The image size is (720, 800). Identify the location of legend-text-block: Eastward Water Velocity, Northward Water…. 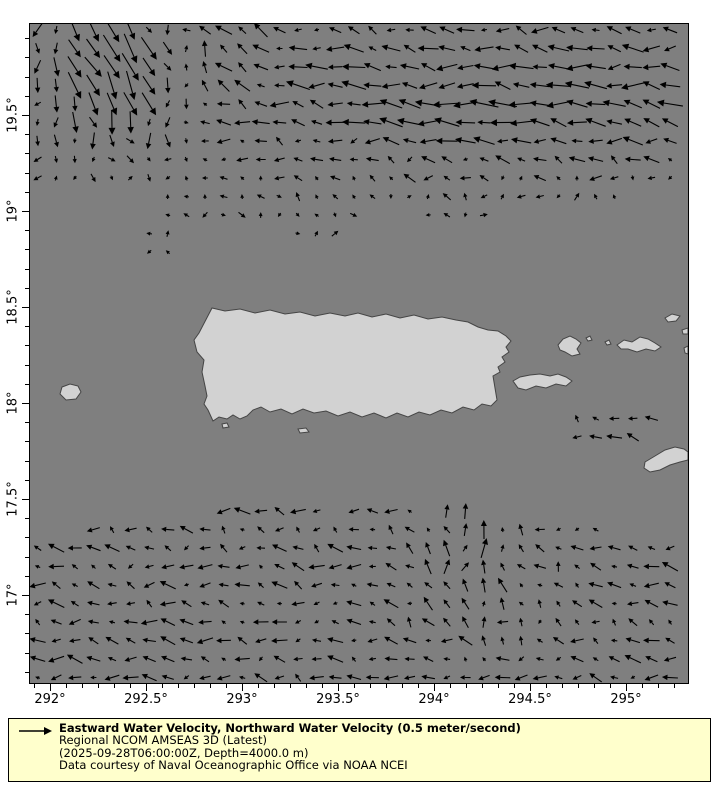
(290, 747).